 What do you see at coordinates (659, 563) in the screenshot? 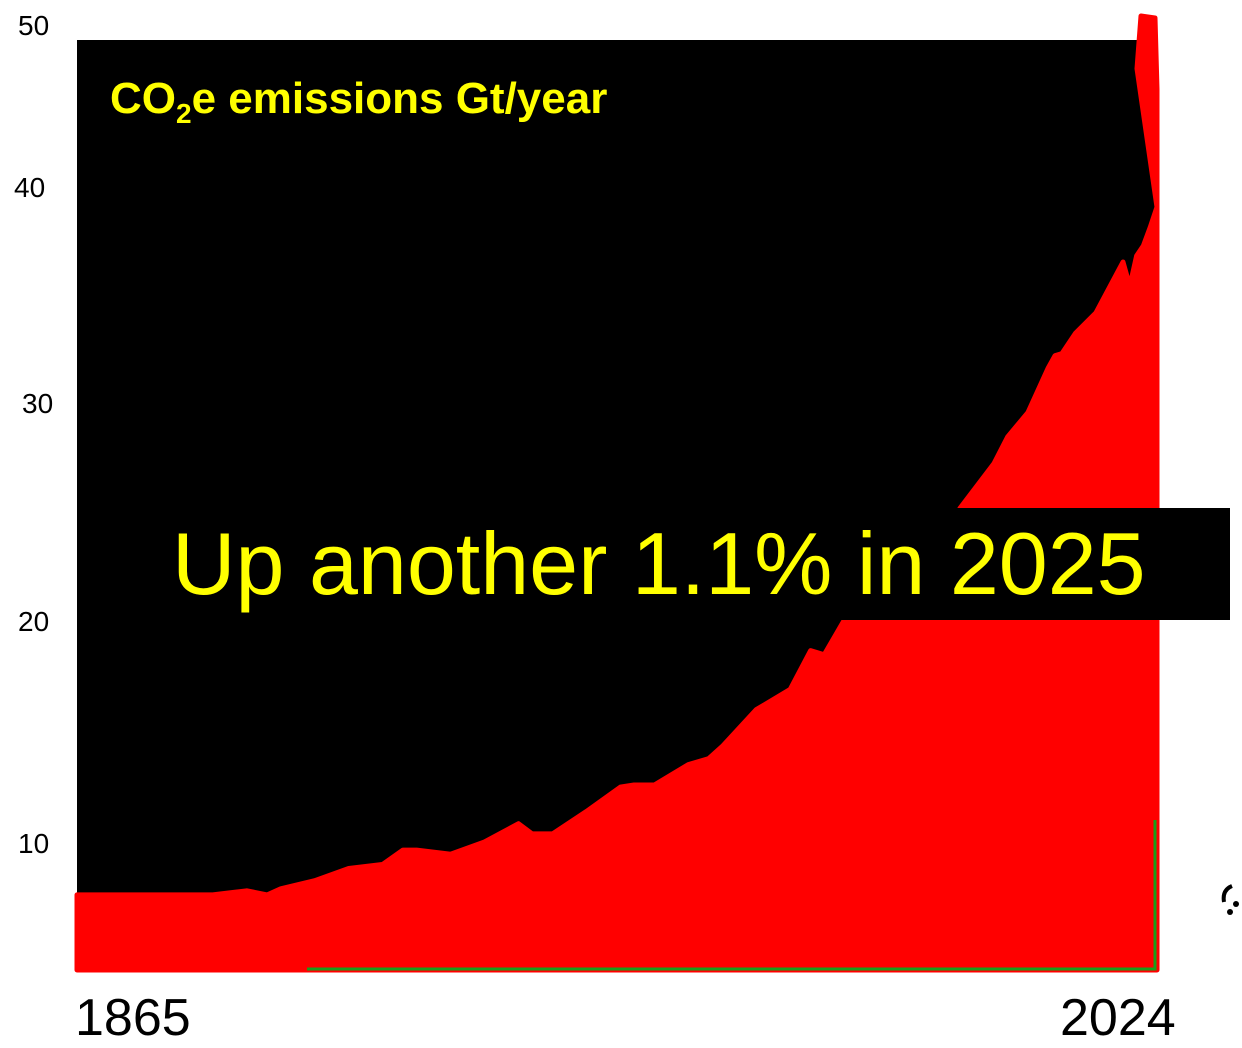
I see `annotation-text: Up another 1.1% in 2025` at bounding box center [659, 563].